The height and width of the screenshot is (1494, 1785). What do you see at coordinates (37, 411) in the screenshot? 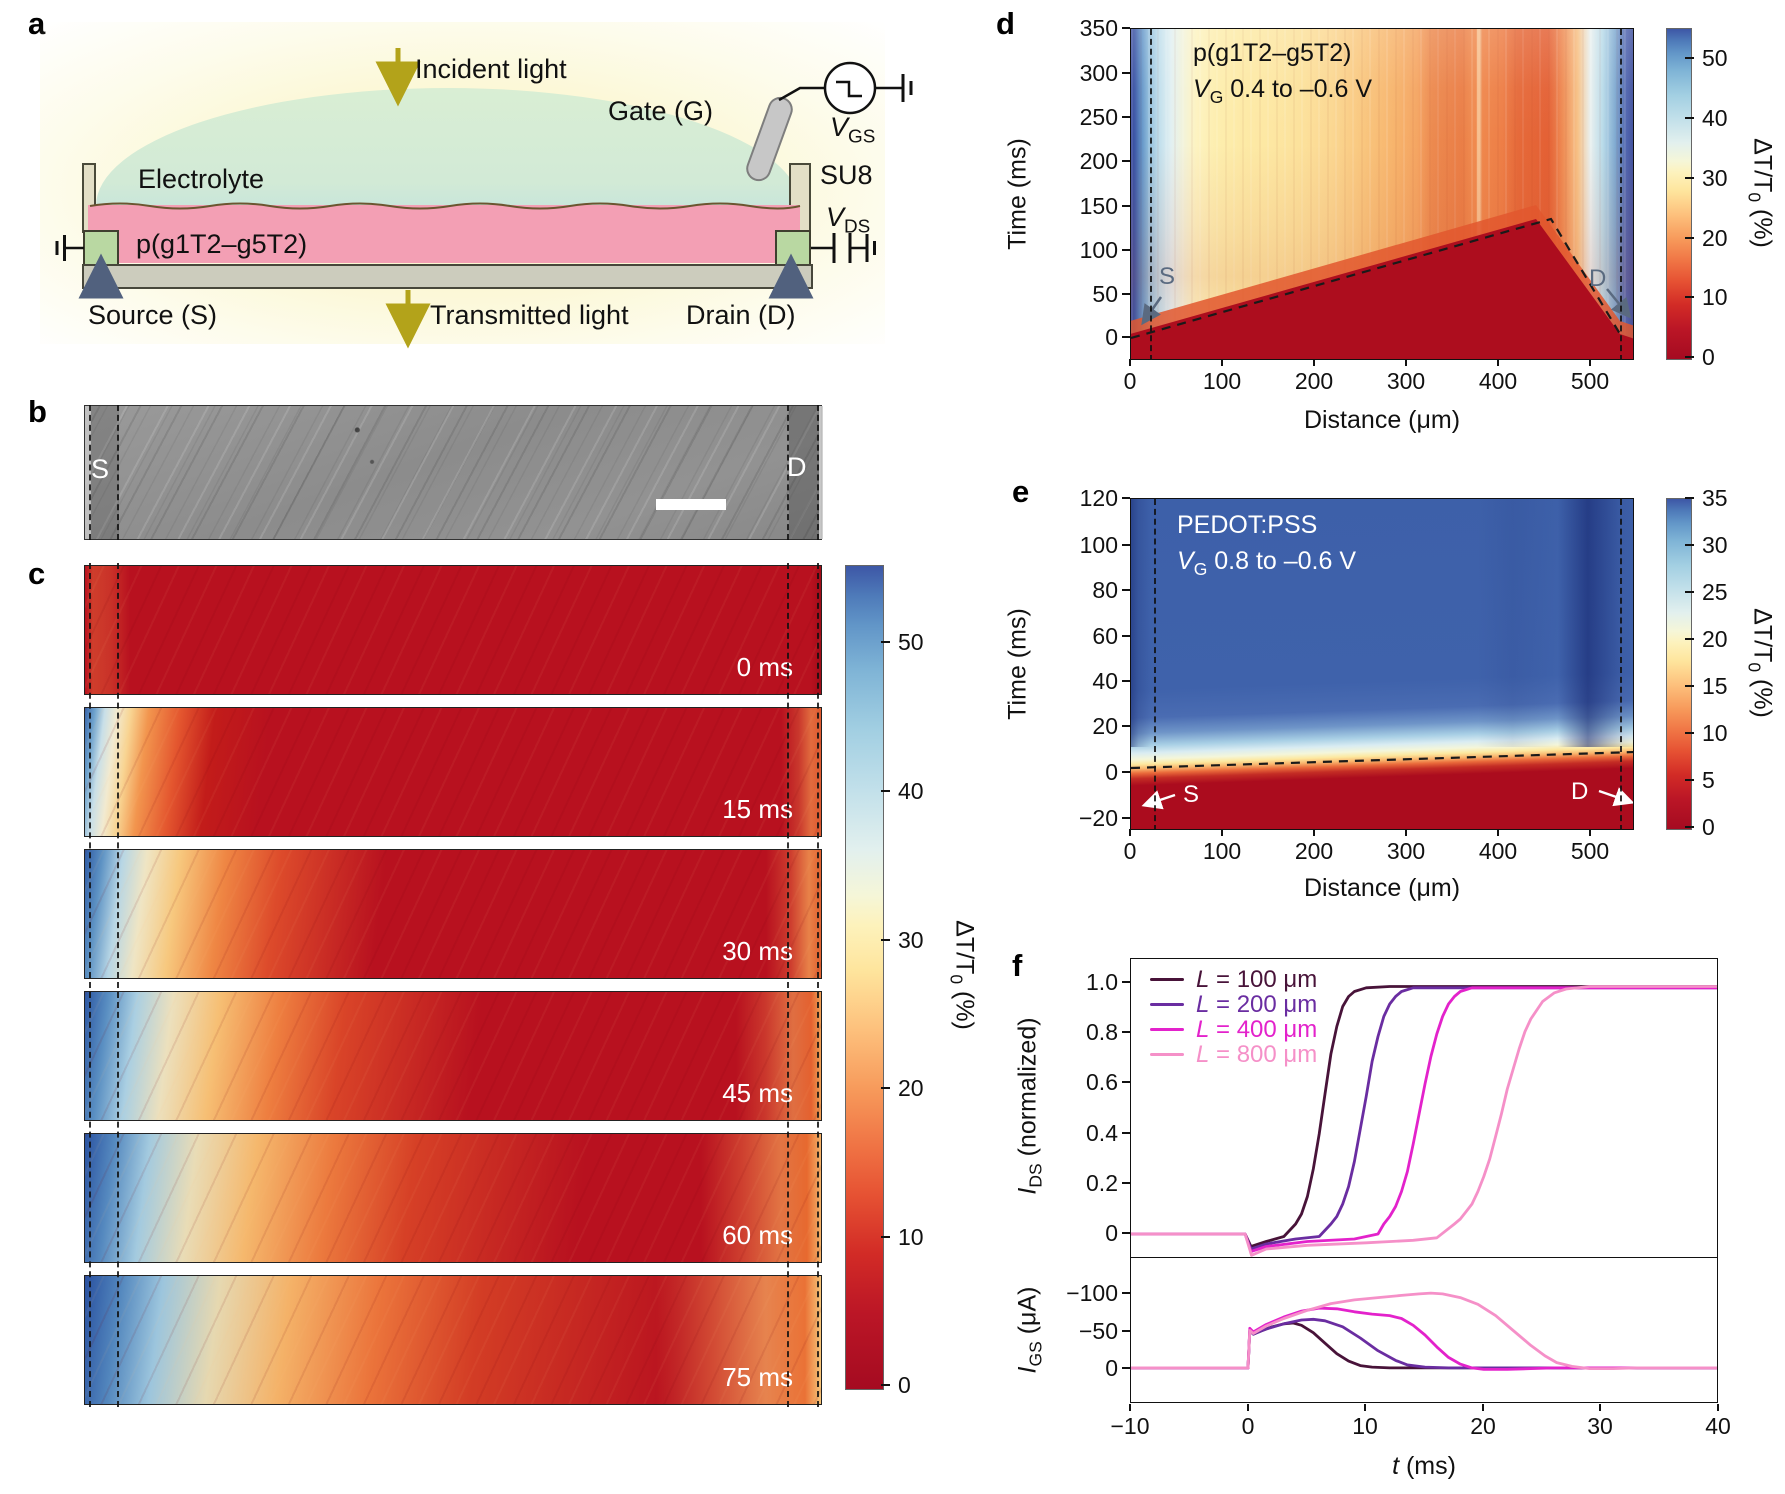
I see `panel-b-letter: b` at bounding box center [37, 411].